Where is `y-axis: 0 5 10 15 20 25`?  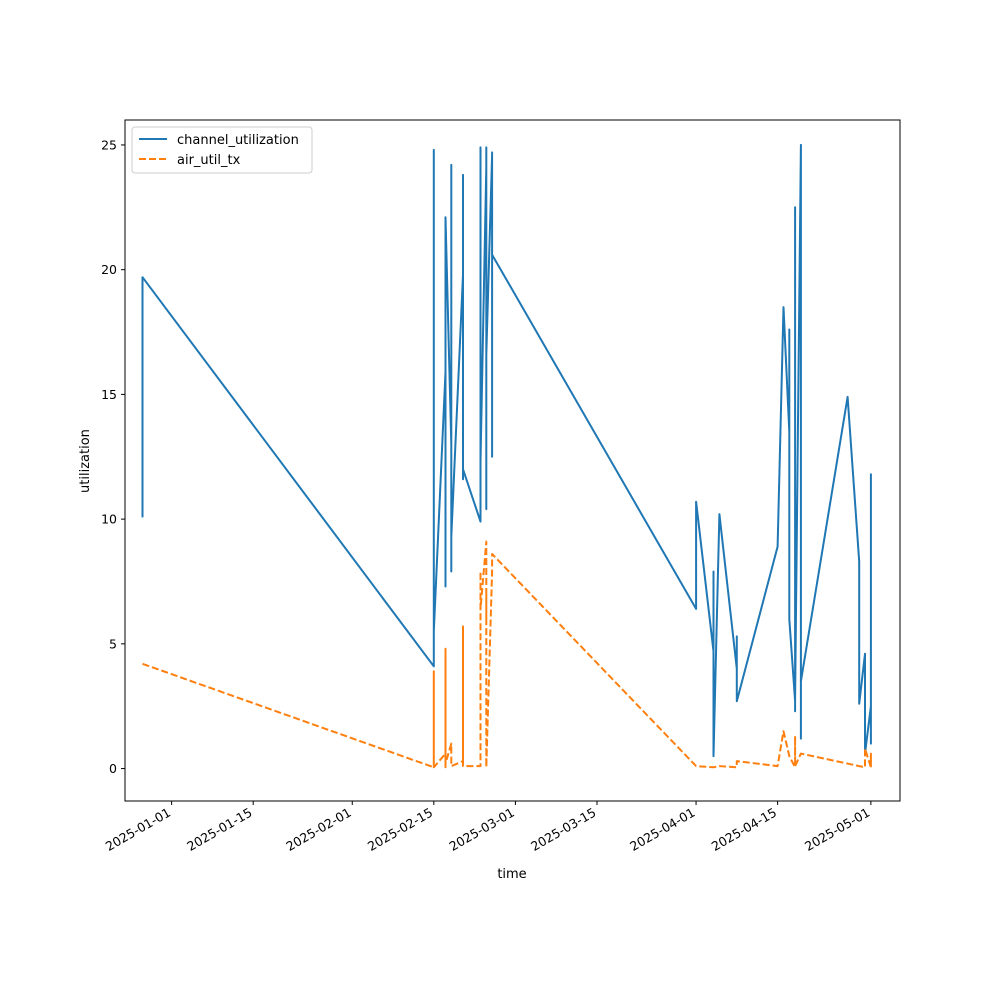
y-axis: 0 5 10 15 20 25 is located at coordinates (113, 456).